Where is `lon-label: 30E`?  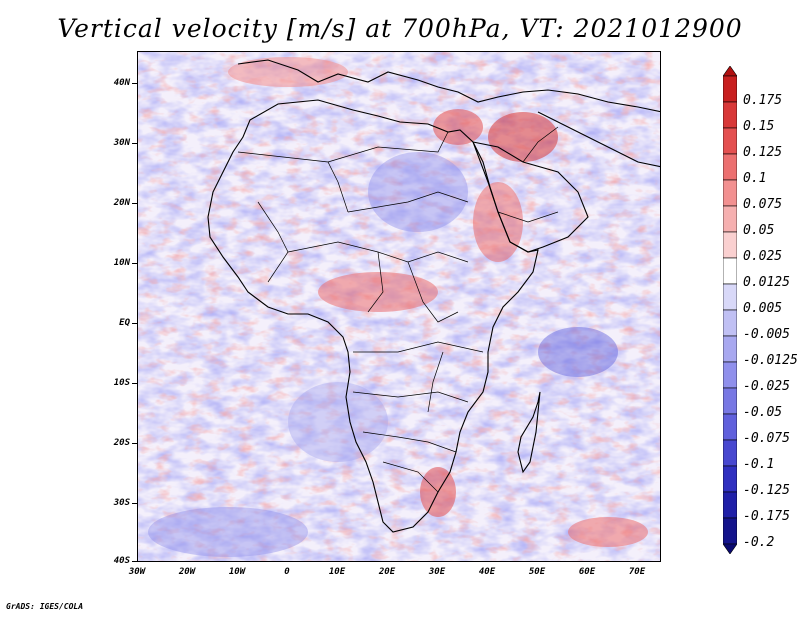 lon-label: 30E is located at coordinates (437, 572).